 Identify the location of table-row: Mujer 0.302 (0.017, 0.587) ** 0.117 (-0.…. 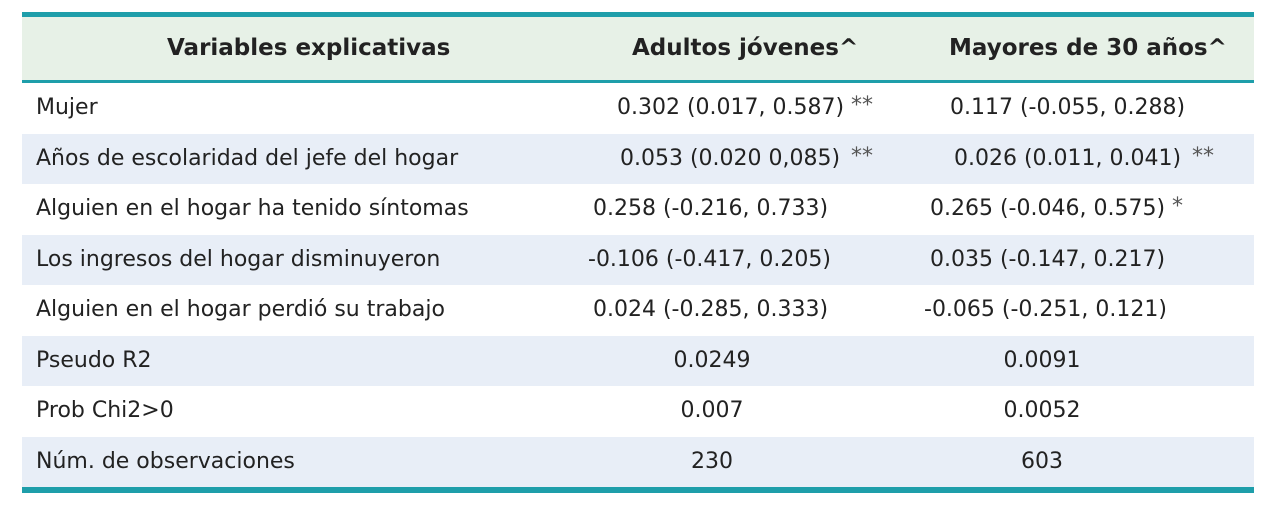
(638, 108).